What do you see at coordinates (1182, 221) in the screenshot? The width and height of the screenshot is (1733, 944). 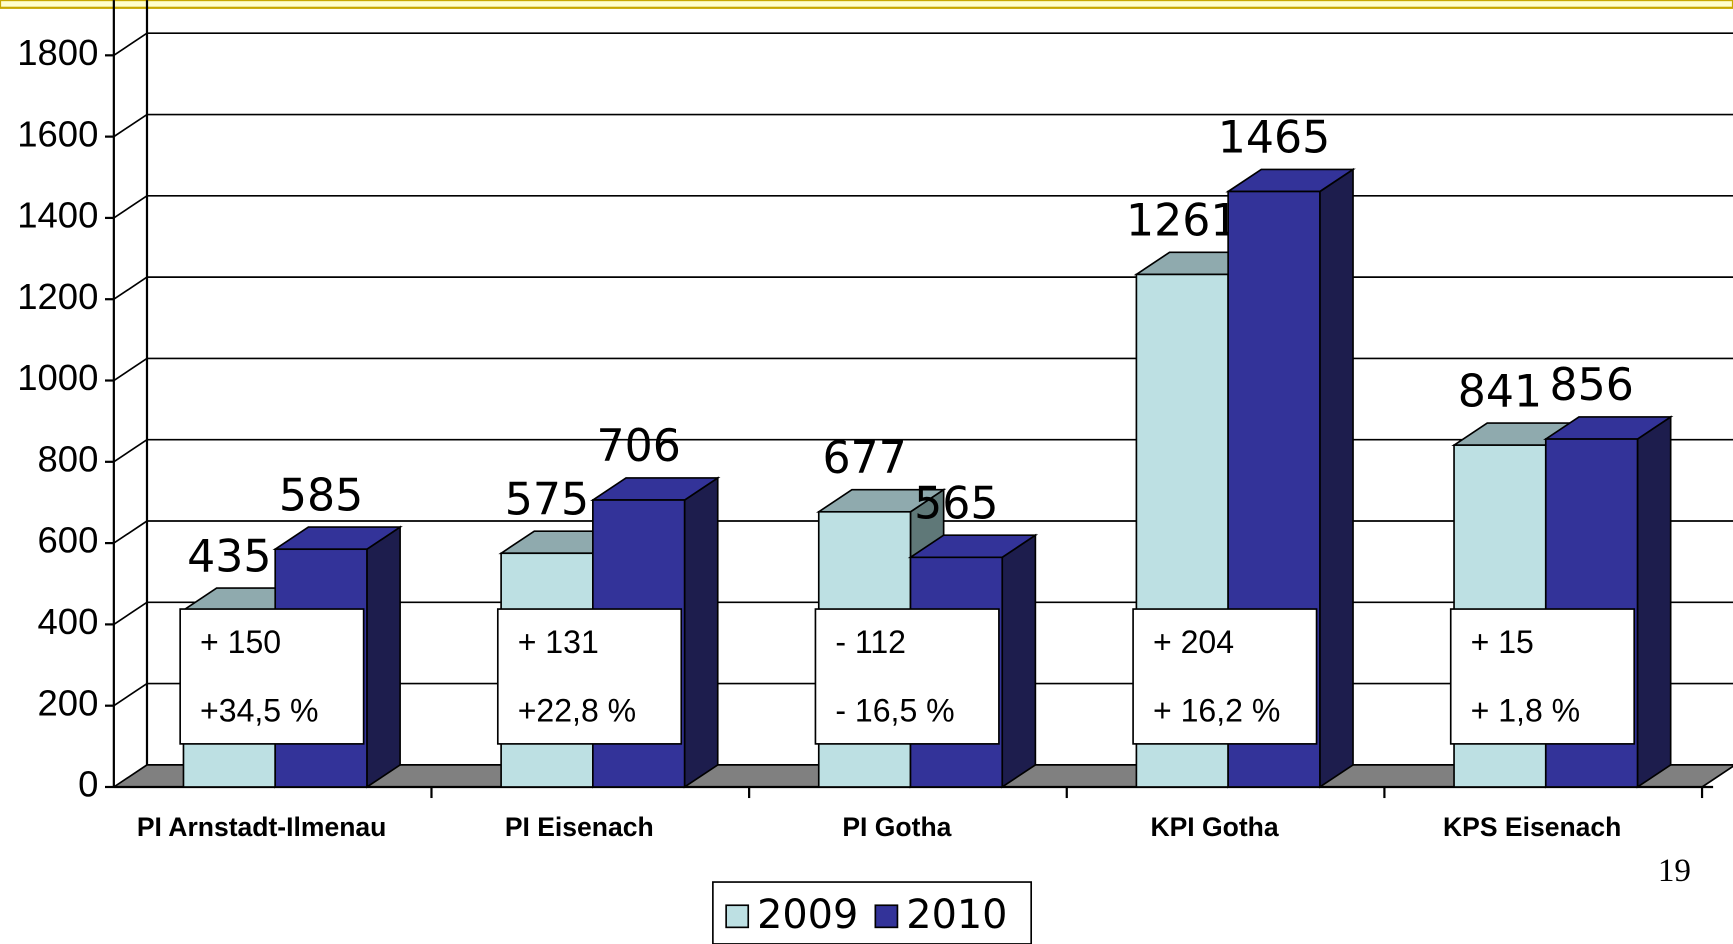 I see `value-label: 1261` at bounding box center [1182, 221].